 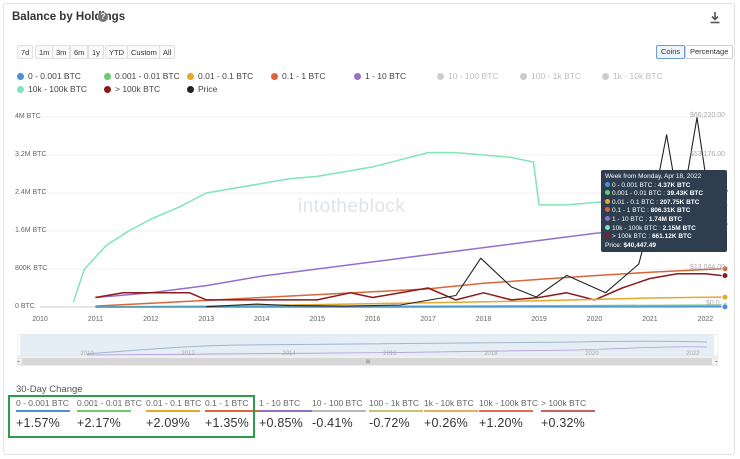 I want to click on legend-label: 0.001 - 0.01 BTC, so click(x=147, y=76).